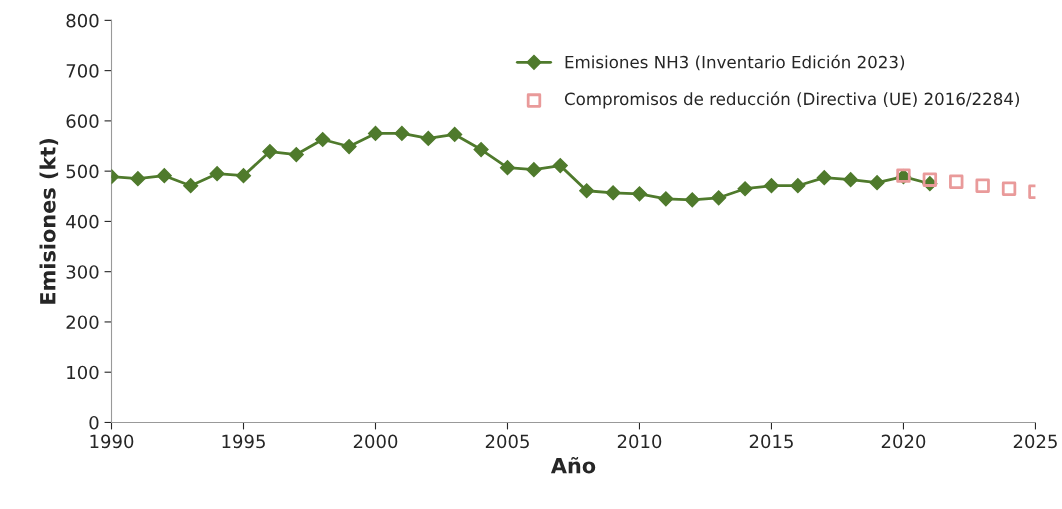 This screenshot has width=1062, height=509. Describe the element at coordinates (792, 100) in the screenshot. I see `legend-label: Compromisos de reducción (Directiva (UE) 2016/2284)` at that location.